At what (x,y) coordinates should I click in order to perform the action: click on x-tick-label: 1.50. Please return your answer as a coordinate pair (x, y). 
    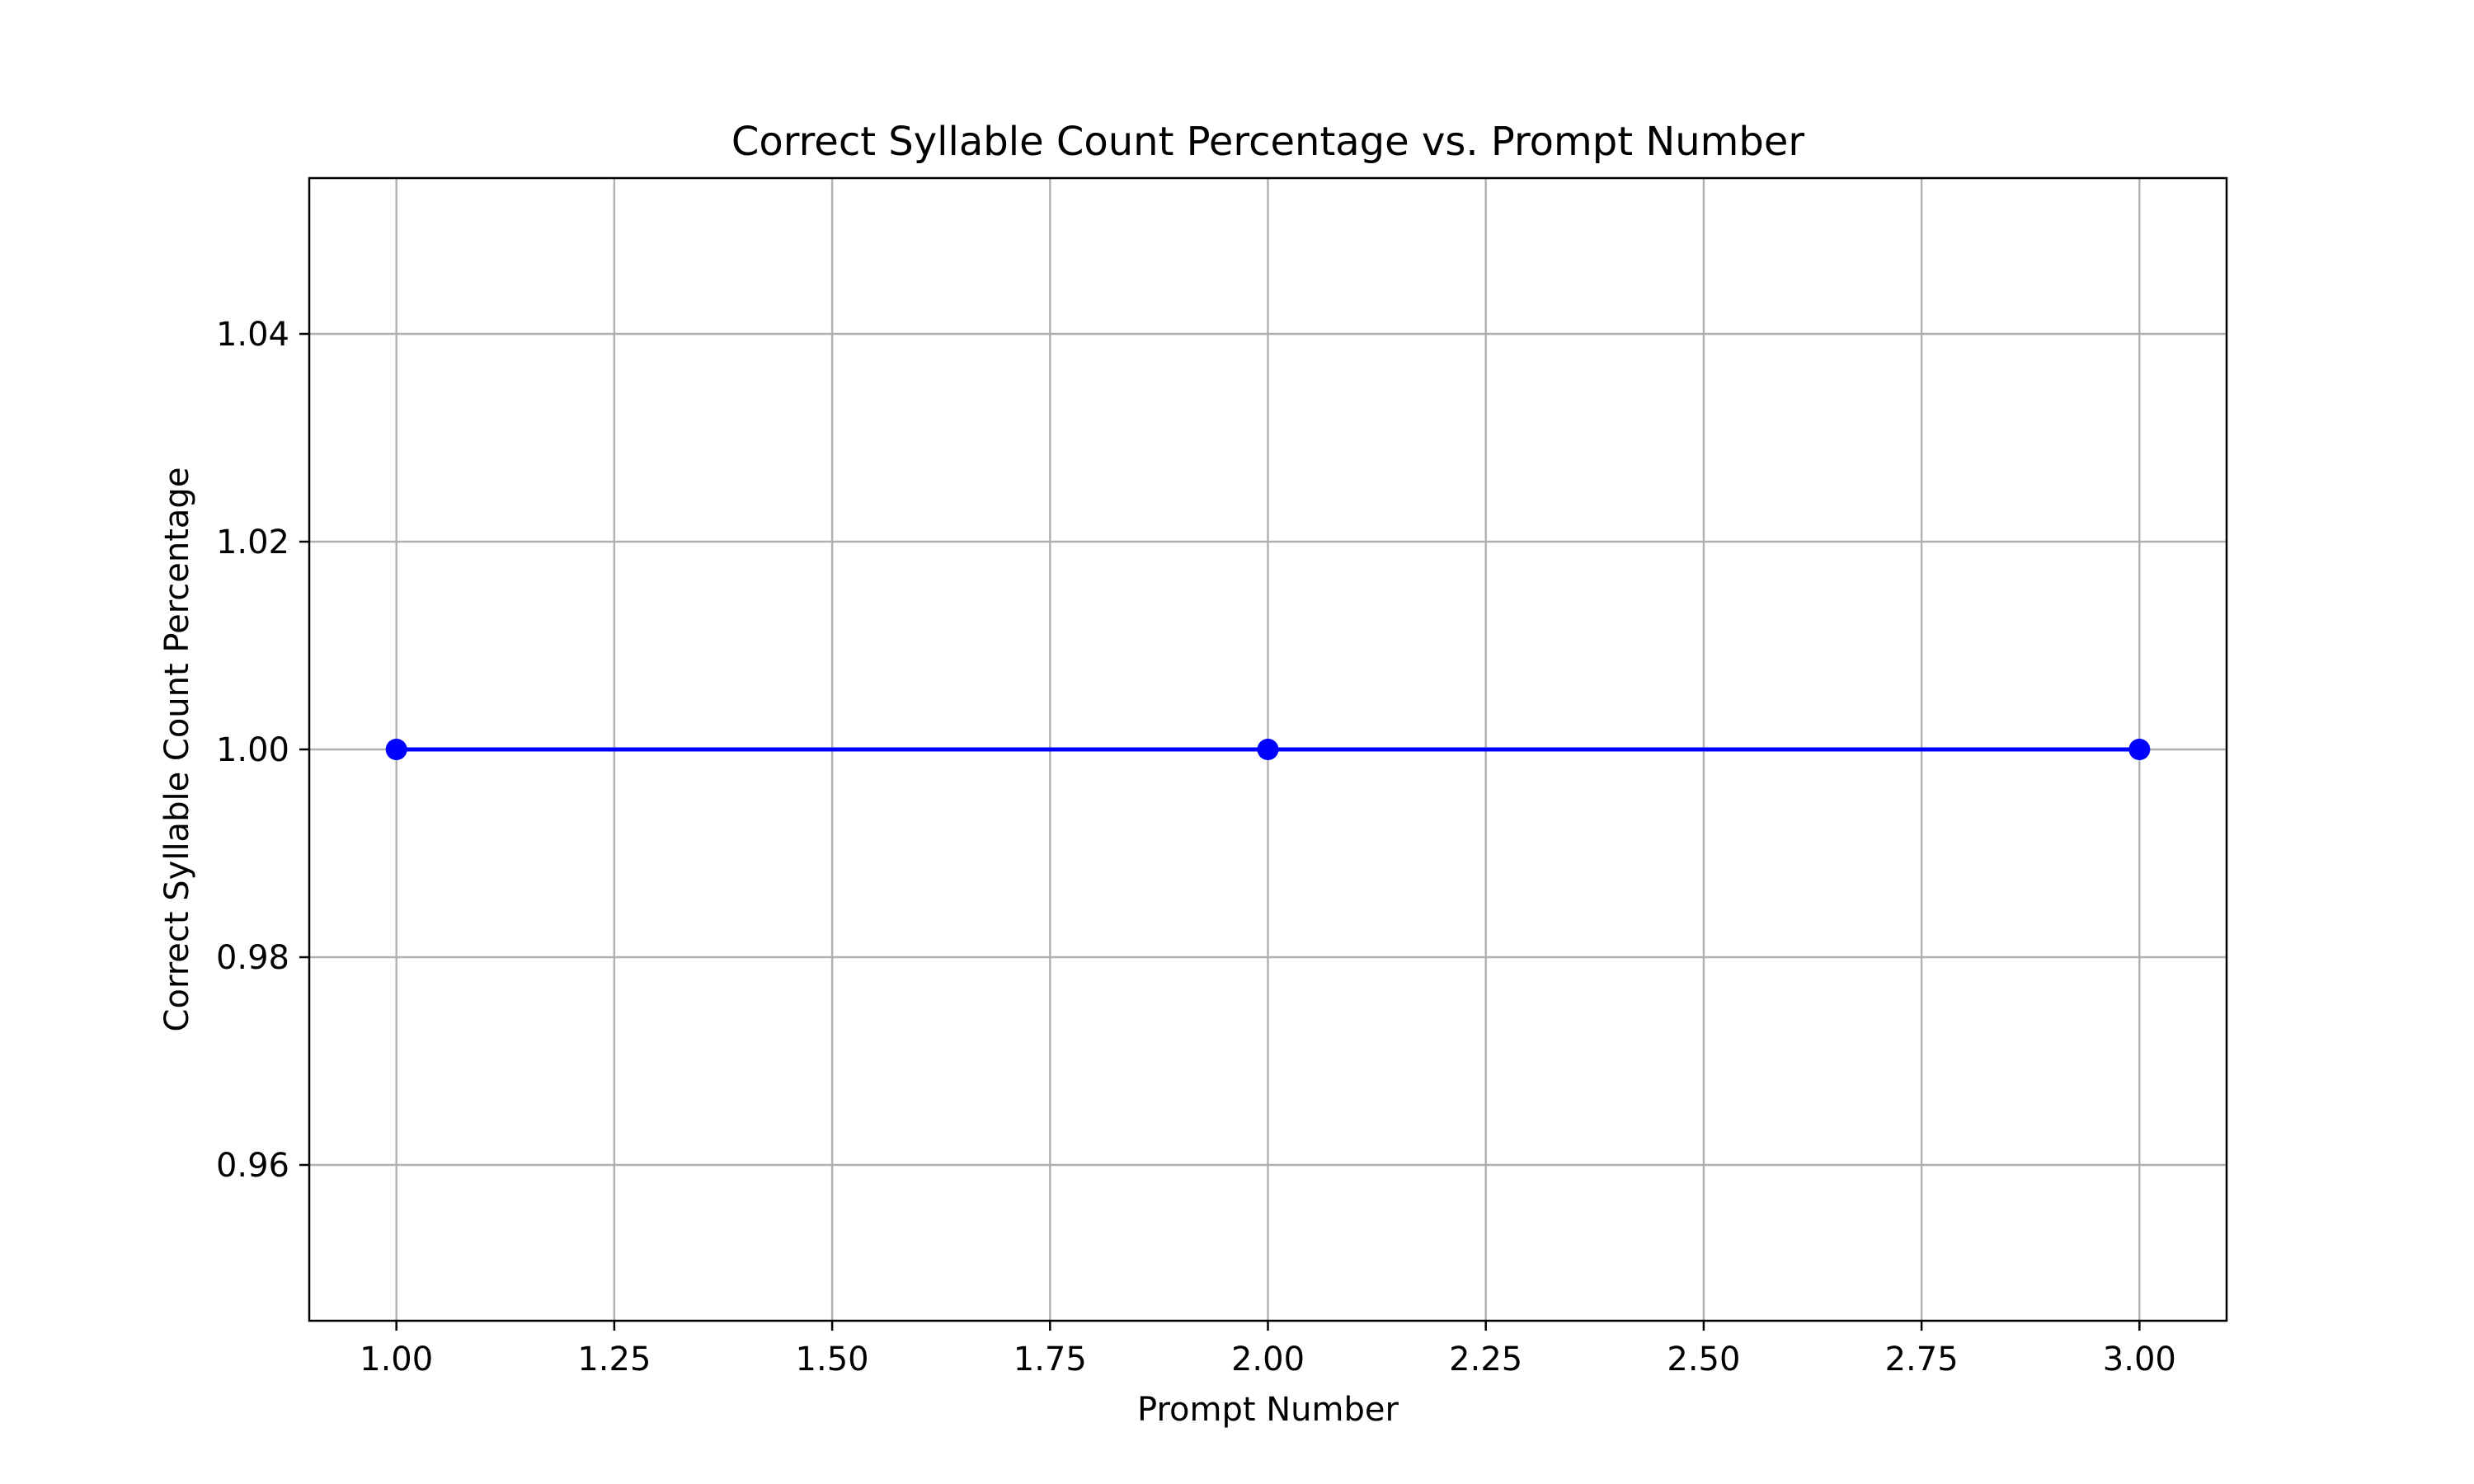
    Looking at the image, I should click on (832, 1359).